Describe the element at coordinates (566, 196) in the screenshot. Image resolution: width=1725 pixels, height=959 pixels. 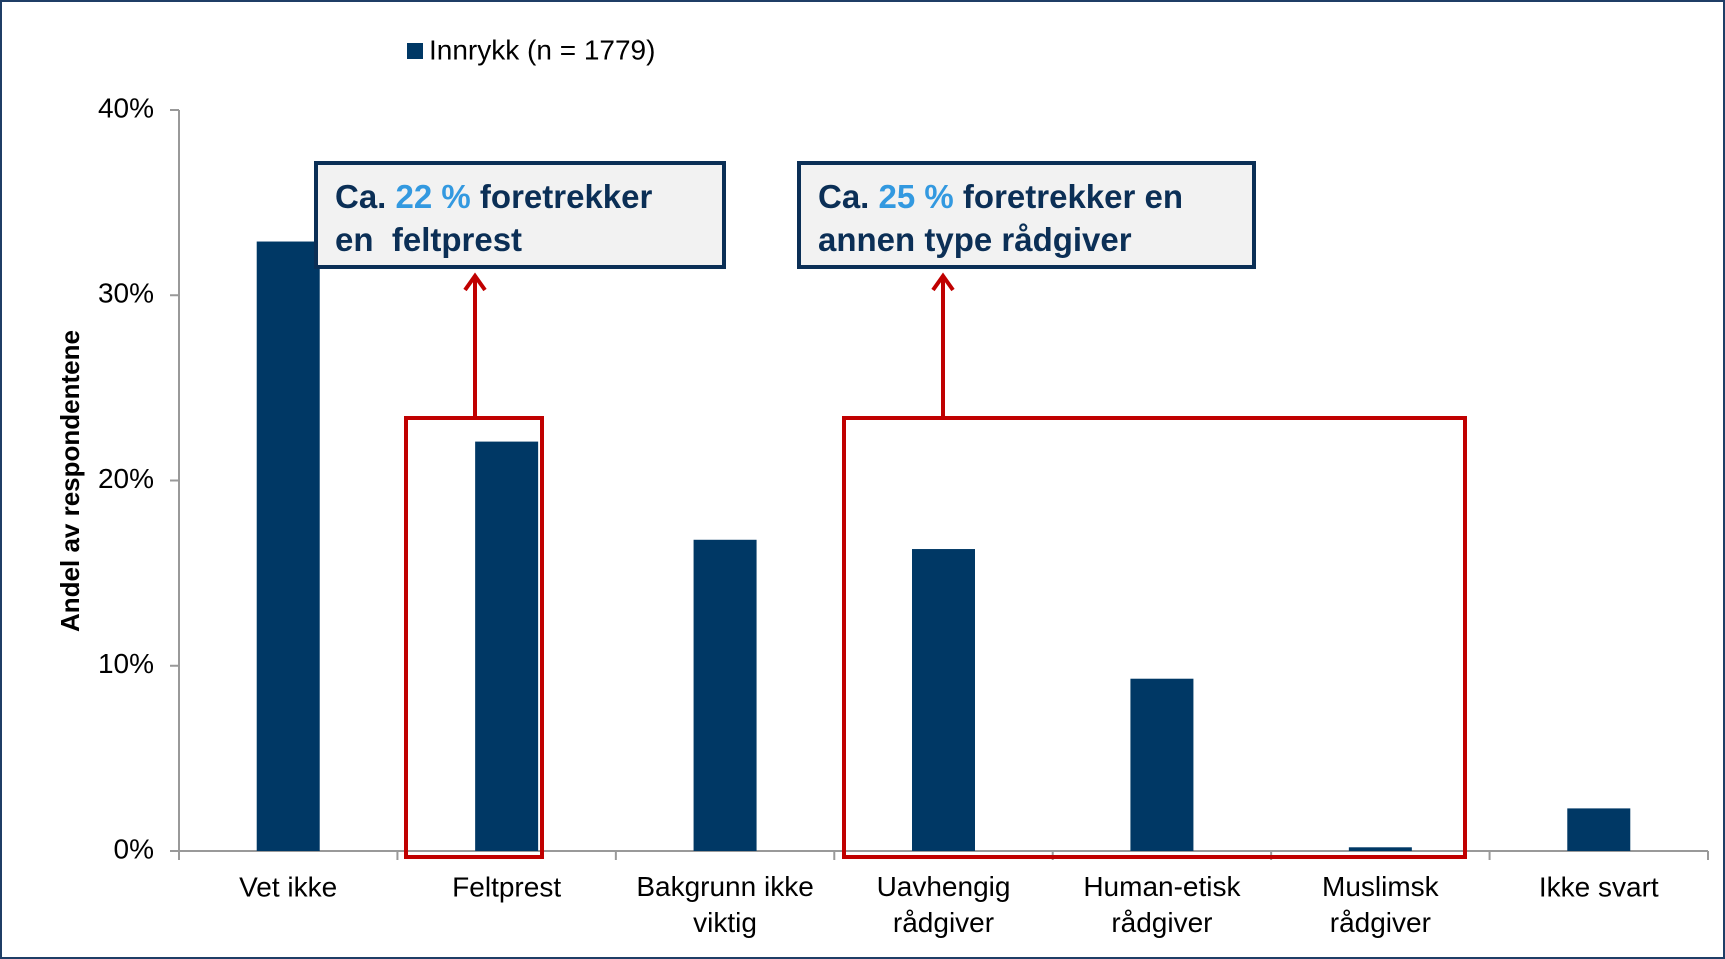
I see `annotation-text: foretrekker` at that location.